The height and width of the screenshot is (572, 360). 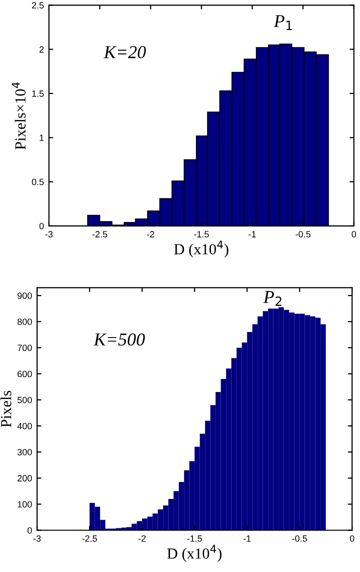 I want to click on annotation: P$_{2}$, so click(x=272, y=298).